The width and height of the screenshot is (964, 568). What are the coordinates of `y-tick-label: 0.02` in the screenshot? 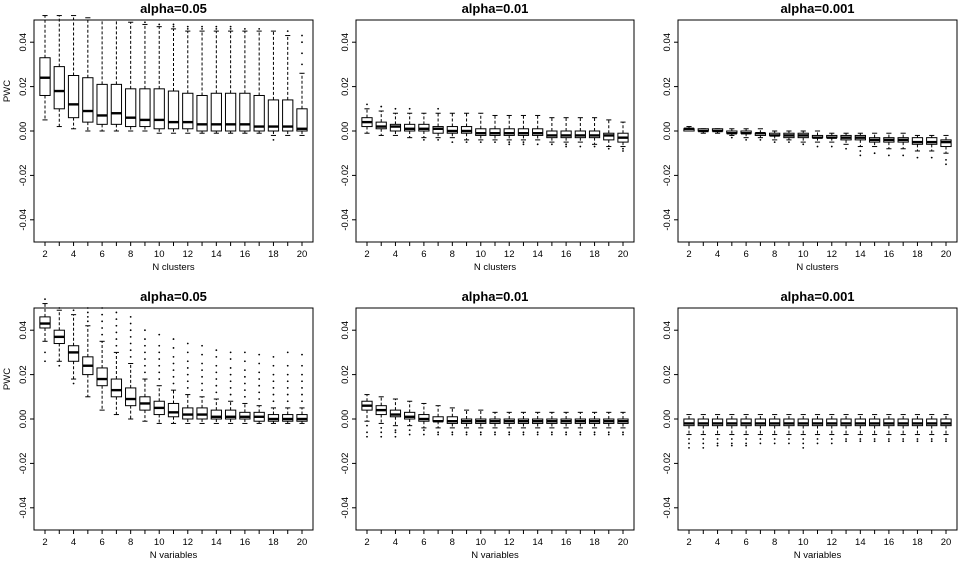 It's located at (345, 86).